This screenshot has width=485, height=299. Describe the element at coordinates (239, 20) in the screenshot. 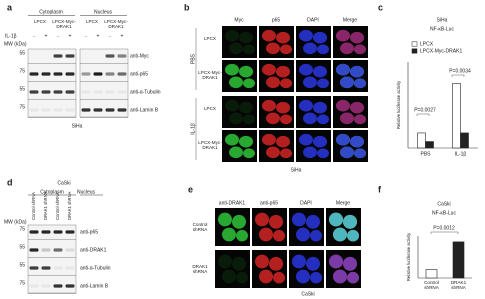

I see `column-header: Myc` at that location.